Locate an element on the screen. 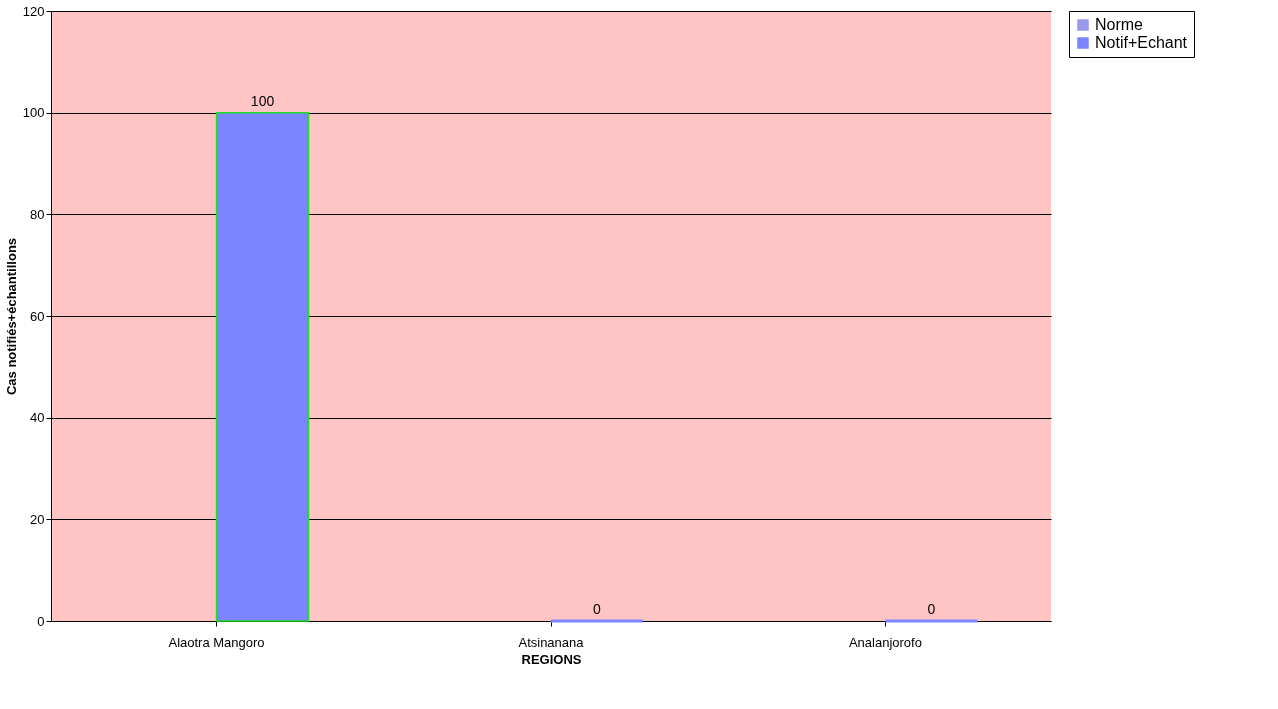  y-tick-label: 80 is located at coordinates (37, 214).